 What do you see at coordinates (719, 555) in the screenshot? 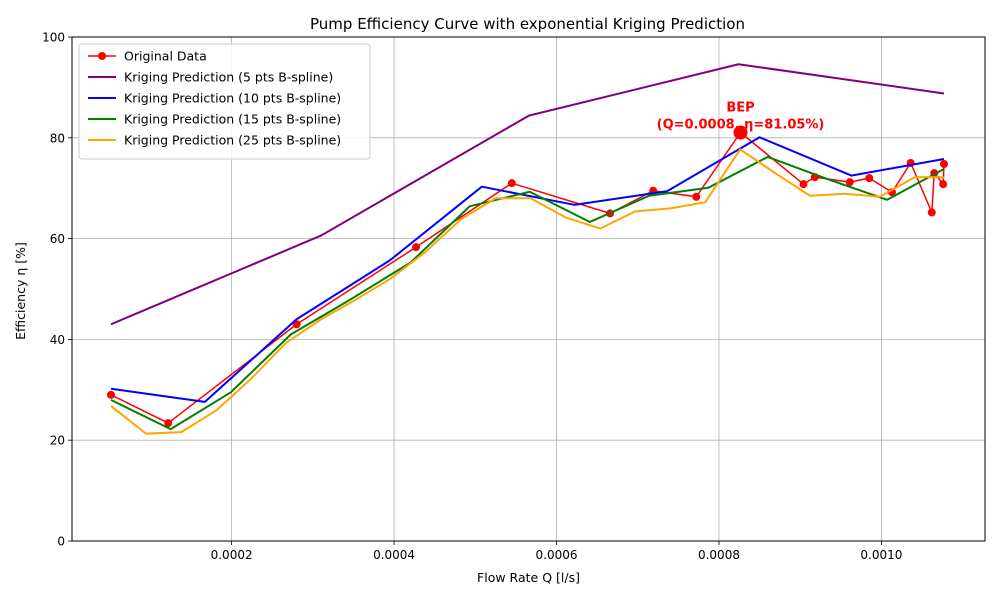
I see `x-tick-label: 0.0008` at bounding box center [719, 555].